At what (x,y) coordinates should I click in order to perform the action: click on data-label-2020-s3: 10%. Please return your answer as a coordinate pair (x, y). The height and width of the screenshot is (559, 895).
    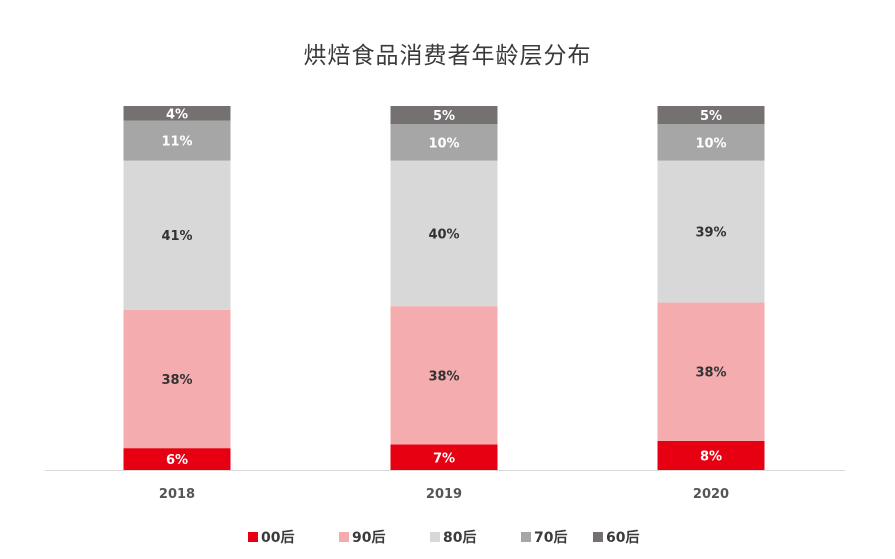
    Looking at the image, I should click on (710, 143).